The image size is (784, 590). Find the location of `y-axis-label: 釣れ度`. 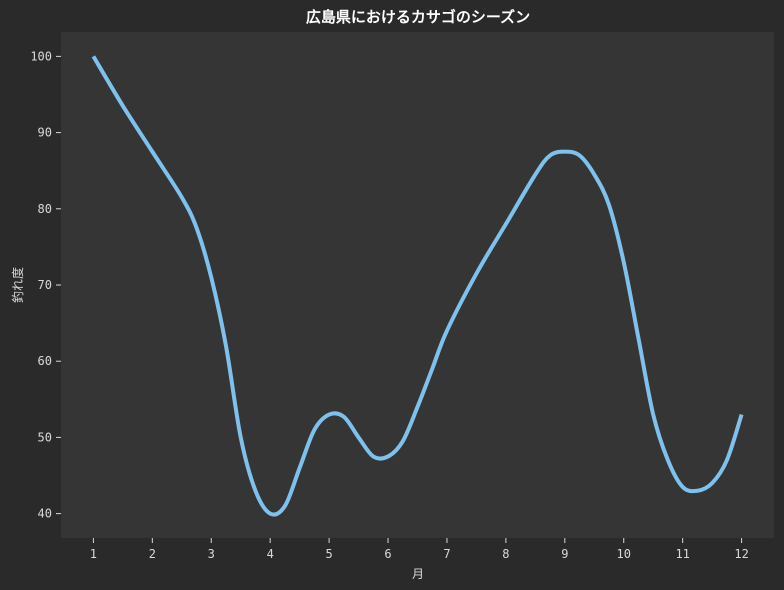

y-axis-label: 釣れ度 is located at coordinates (17, 285).